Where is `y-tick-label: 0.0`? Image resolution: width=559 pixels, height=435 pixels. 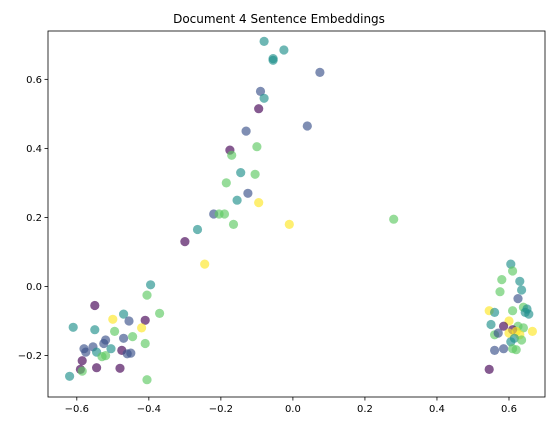 y-tick-label: 0.0 is located at coordinates (34, 287).